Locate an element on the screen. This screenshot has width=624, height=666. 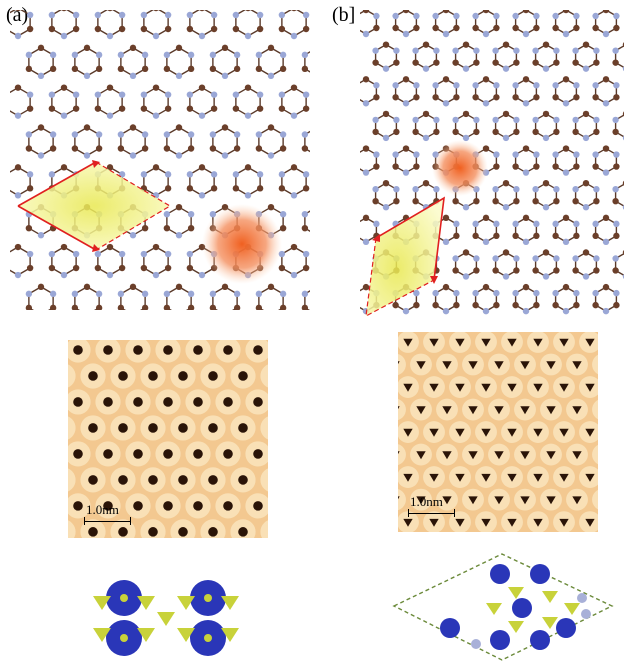
hotspot-a is located at coordinates (242, 244).